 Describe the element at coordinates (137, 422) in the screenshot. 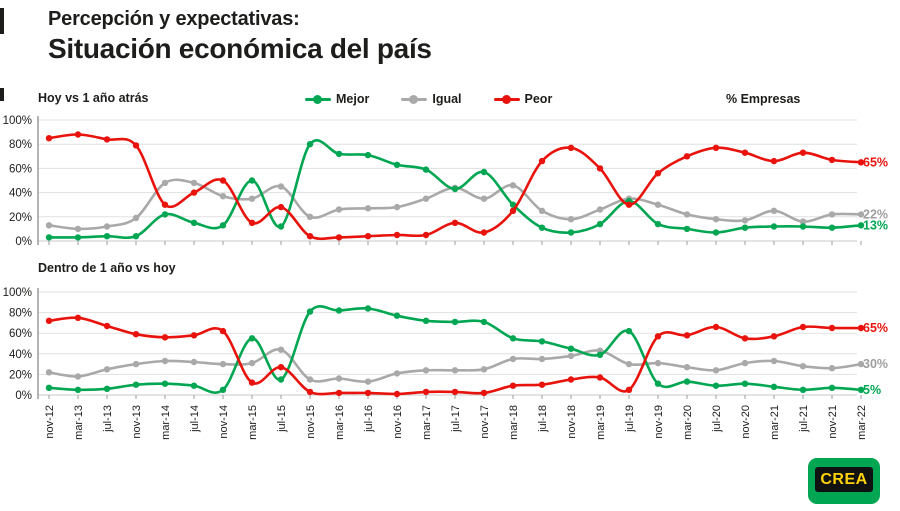

I see `x-tick-label: nov-13` at that location.